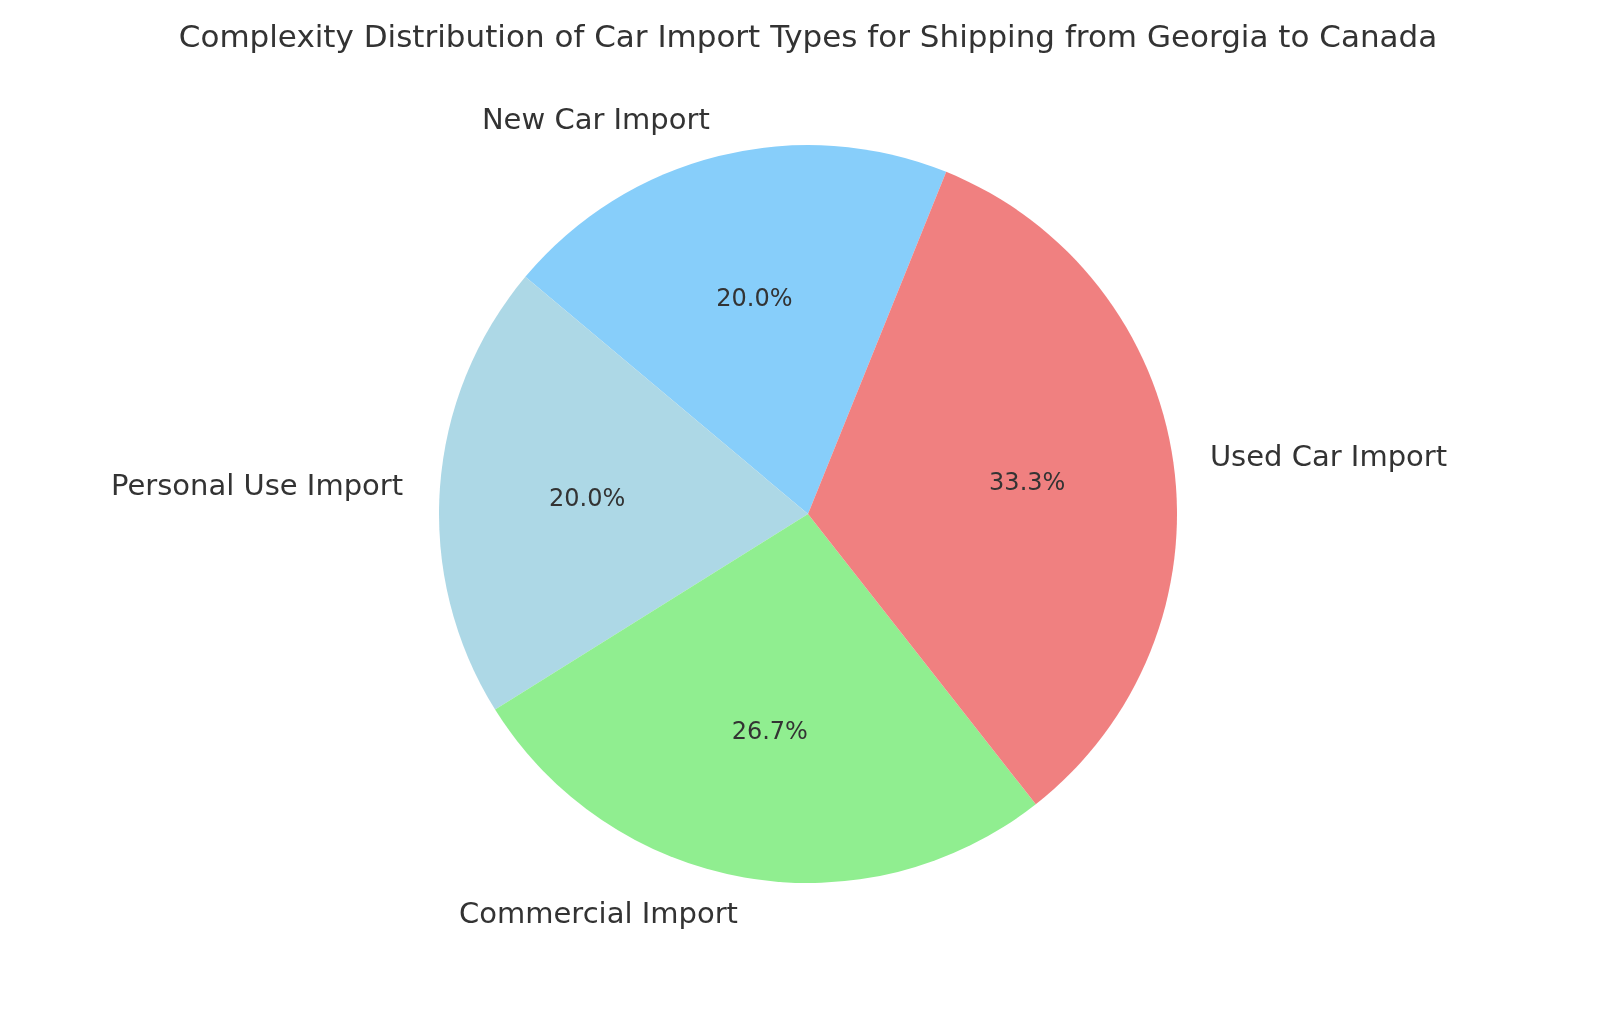 The image size is (1616, 1010). I want to click on slice-label: New Car Import, so click(595, 119).